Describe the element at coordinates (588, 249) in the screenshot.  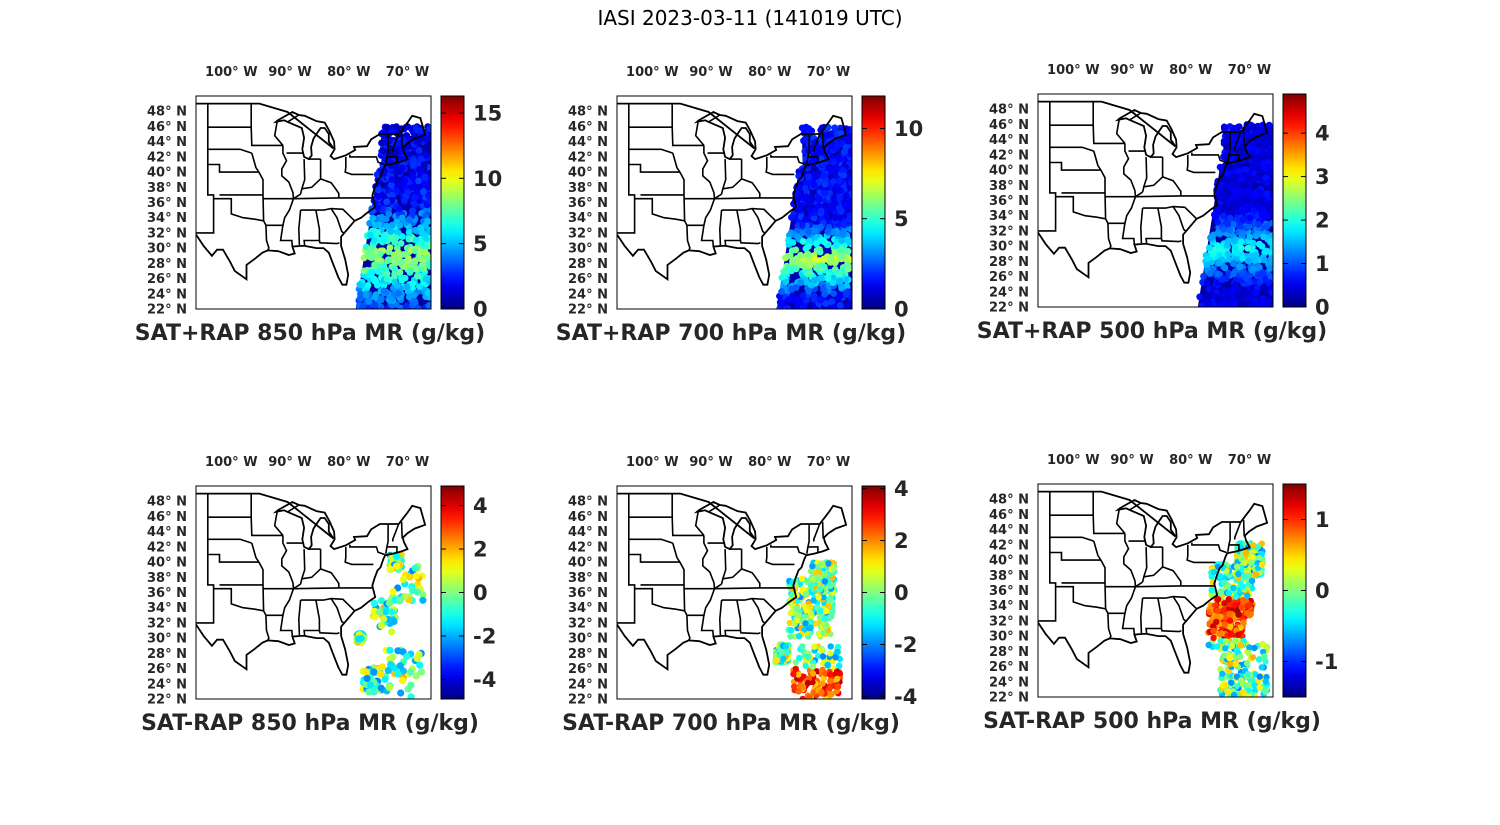
I see `latitude-tick-label: 30° N` at that location.